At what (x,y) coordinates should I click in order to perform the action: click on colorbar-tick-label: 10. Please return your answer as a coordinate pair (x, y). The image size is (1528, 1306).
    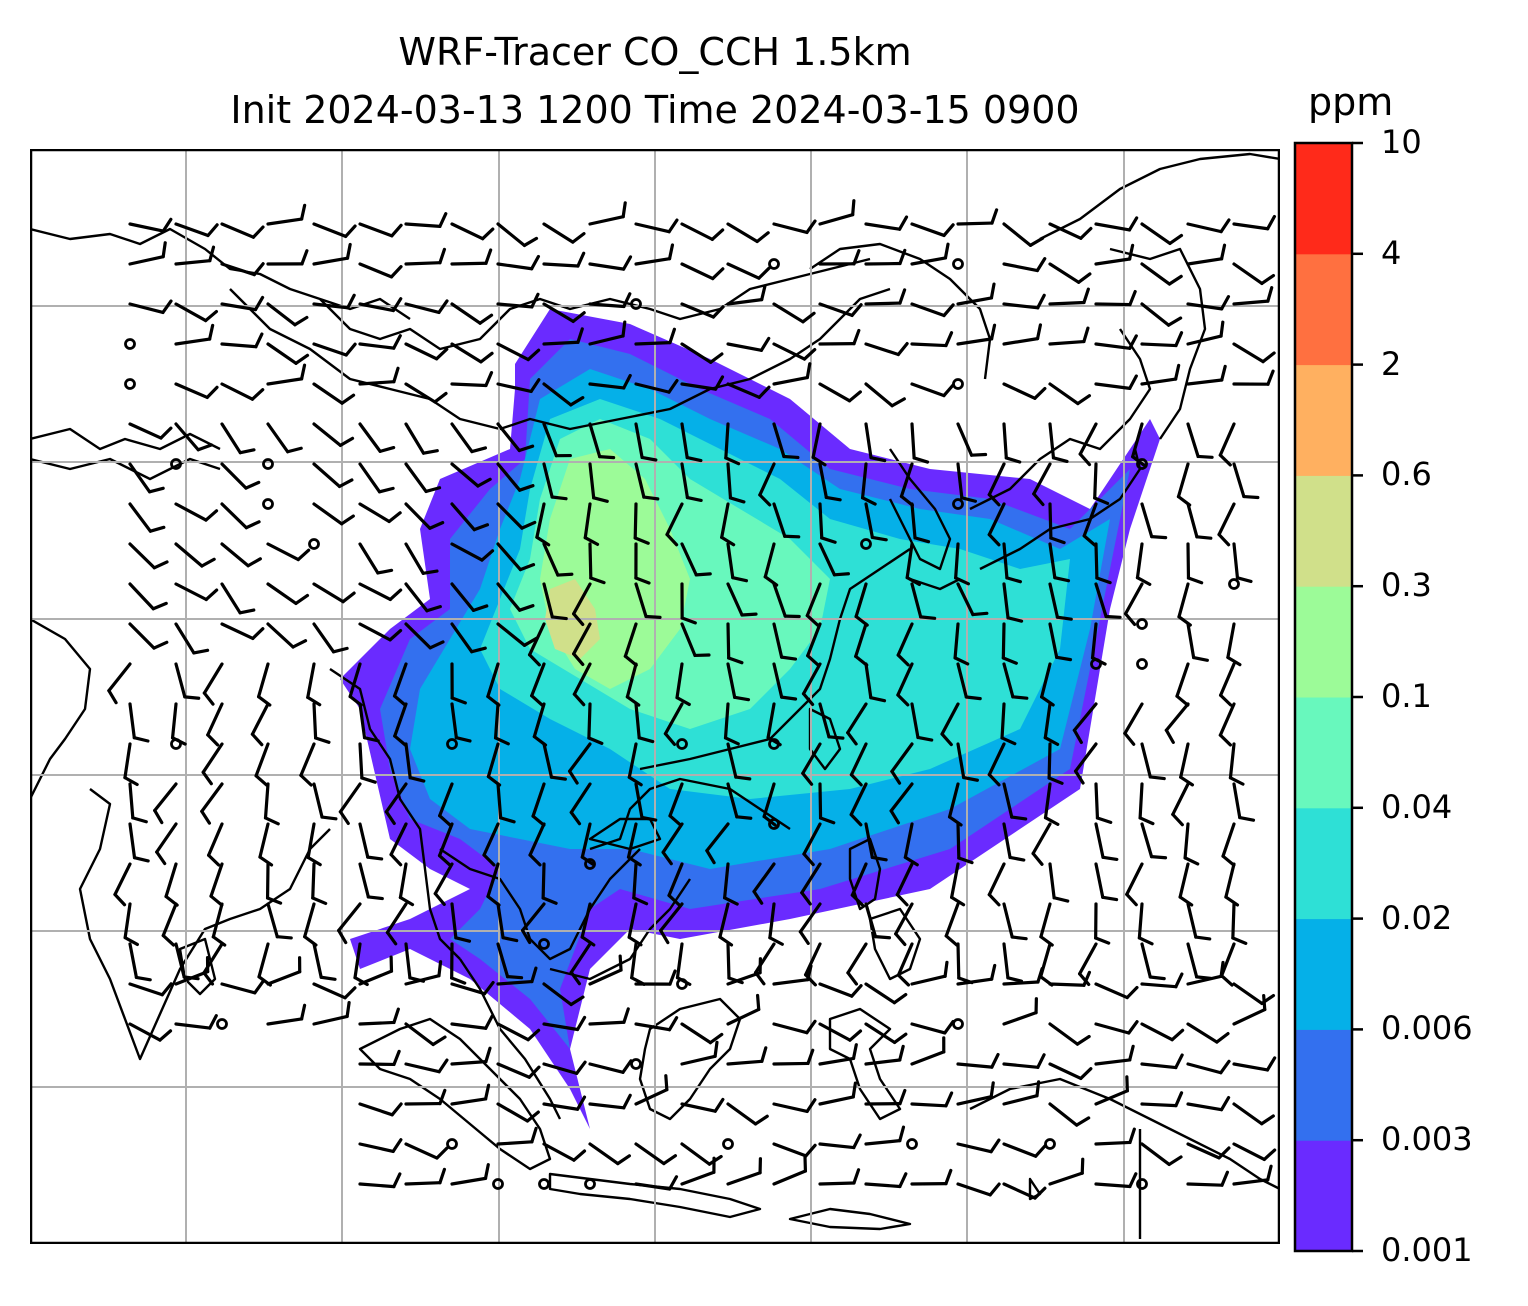
    Looking at the image, I should click on (1401, 142).